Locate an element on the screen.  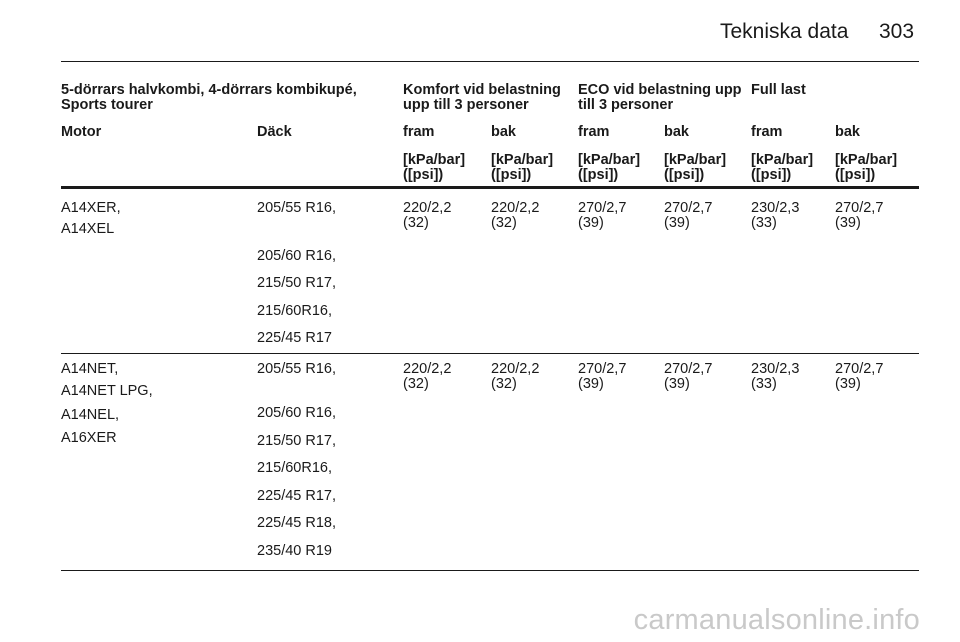
column-label-tyre: Däck is located at coordinates (274, 132).